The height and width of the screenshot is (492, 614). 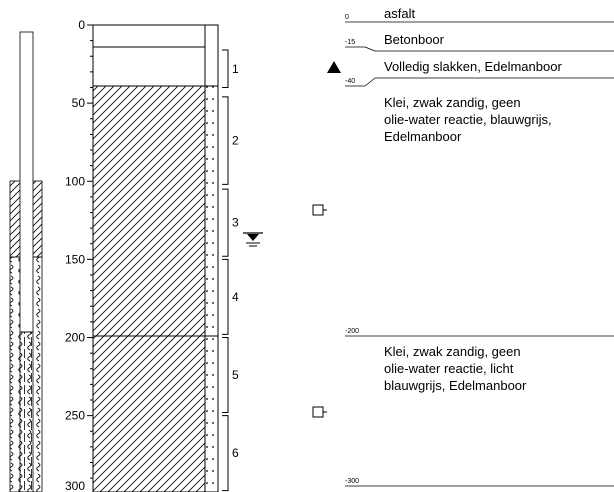 What do you see at coordinates (350, 81) in the screenshot?
I see `layer-top-depth: -40` at bounding box center [350, 81].